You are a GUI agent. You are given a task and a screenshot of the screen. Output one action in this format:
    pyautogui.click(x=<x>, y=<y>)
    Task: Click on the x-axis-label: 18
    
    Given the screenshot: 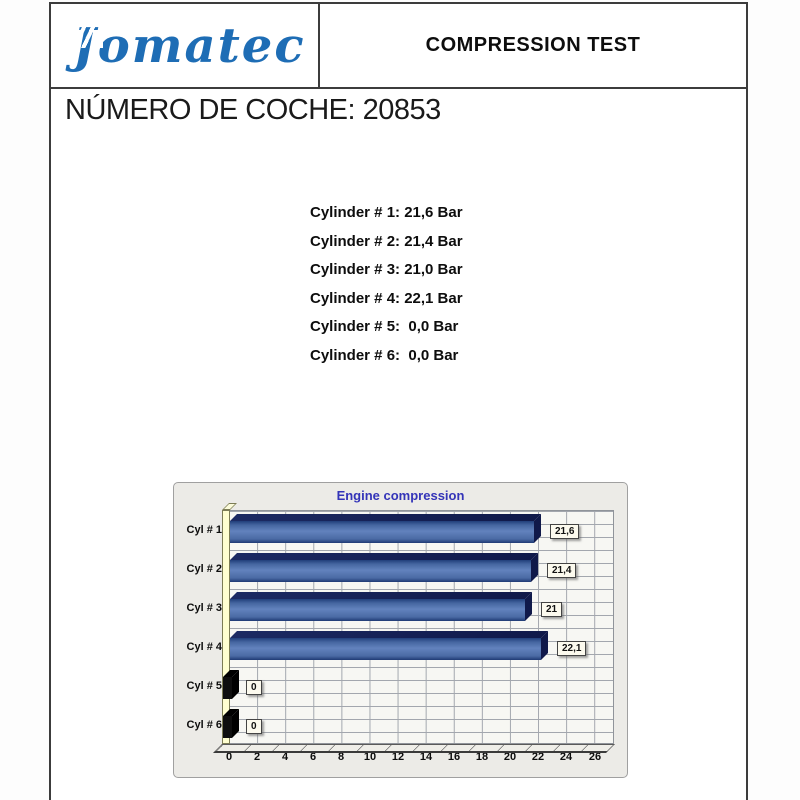 What is the action you would take?
    pyautogui.click(x=482, y=757)
    